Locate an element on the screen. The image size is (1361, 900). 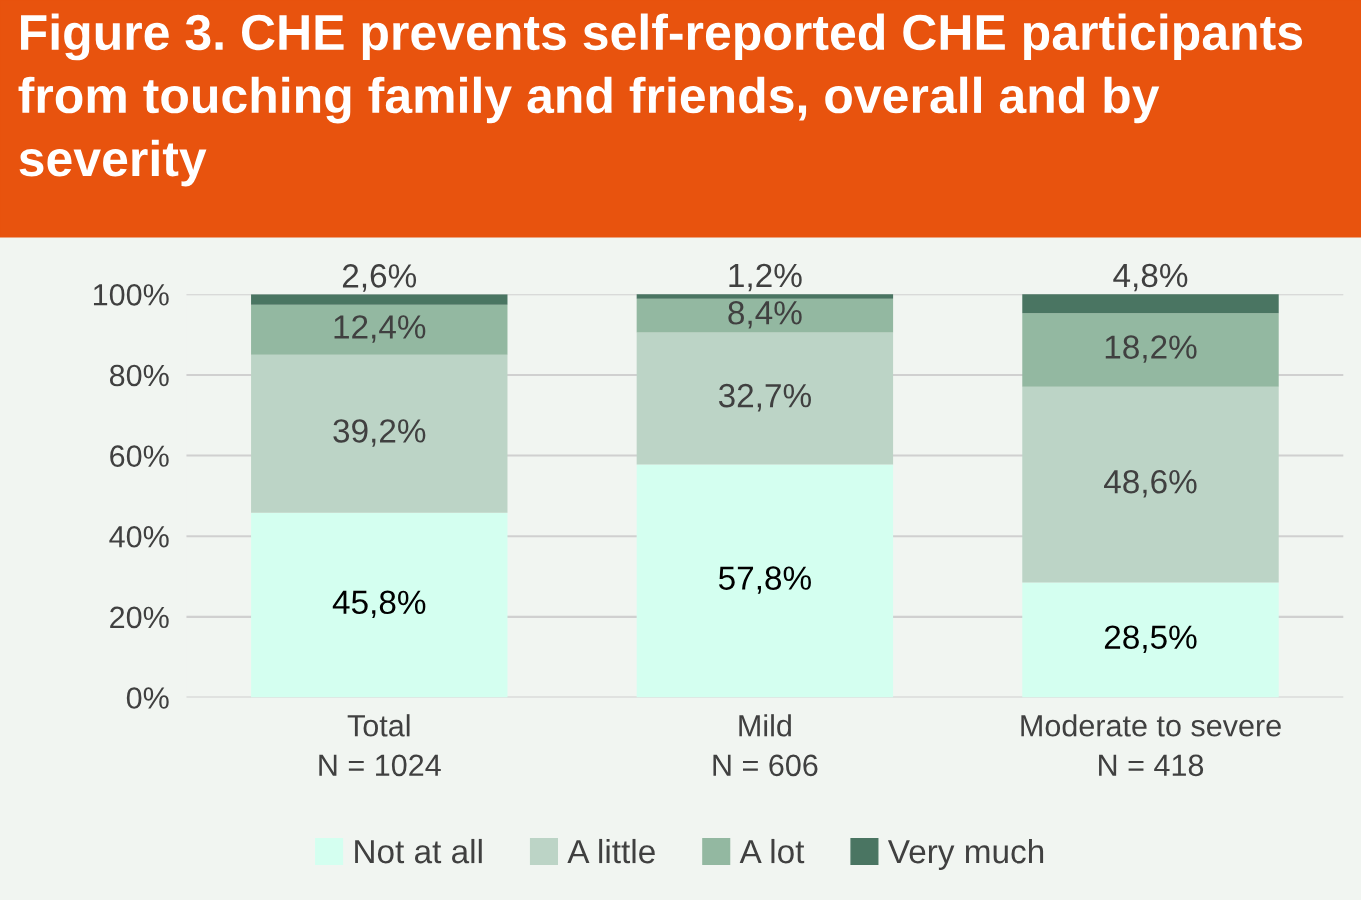
data-label: 18,2% is located at coordinates (1151, 349).